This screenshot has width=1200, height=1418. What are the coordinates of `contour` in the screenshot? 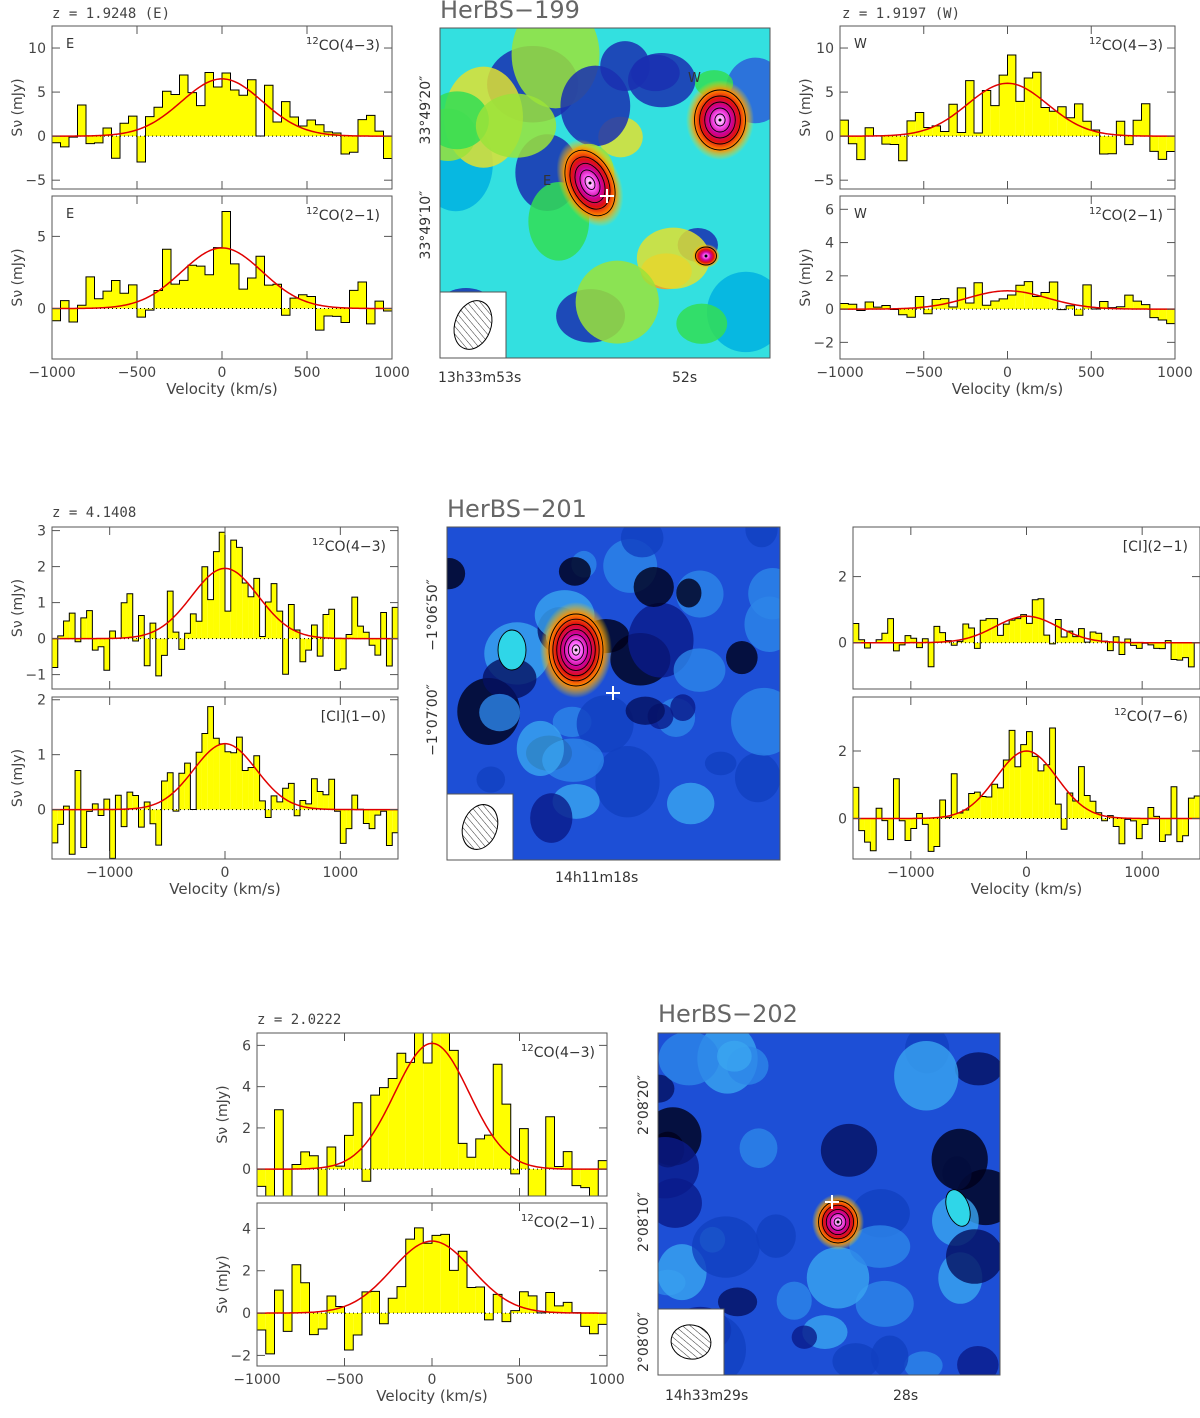 It's located at (720, 120).